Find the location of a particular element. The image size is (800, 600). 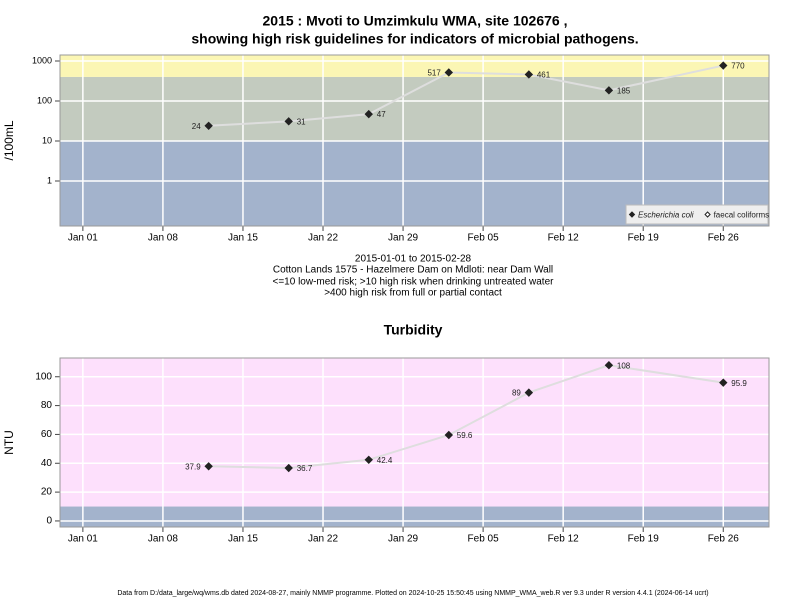

value-label: 517 is located at coordinates (434, 73).